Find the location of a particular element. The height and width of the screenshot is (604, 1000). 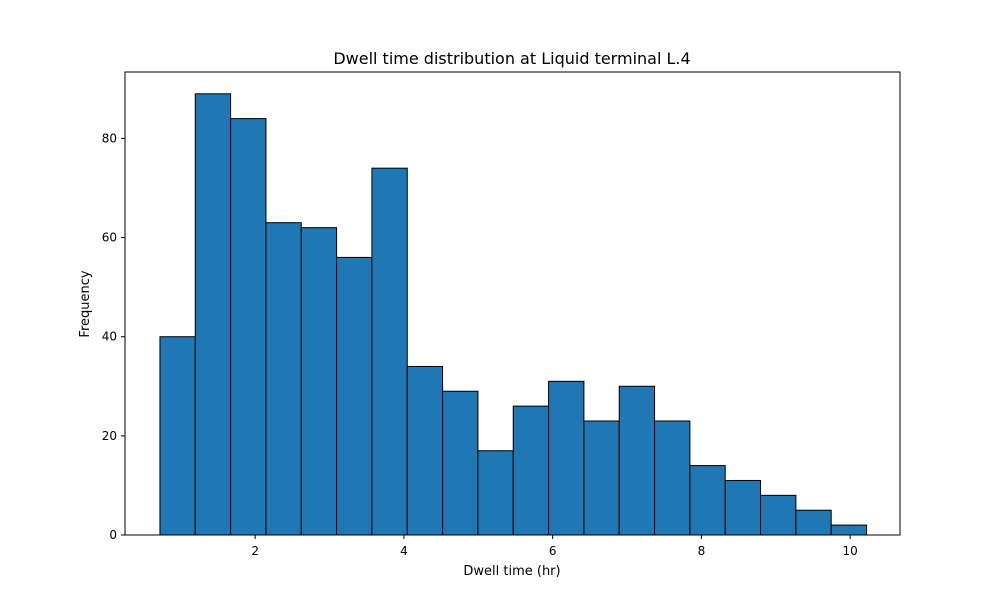

x-tick-label: 2 is located at coordinates (255, 551).